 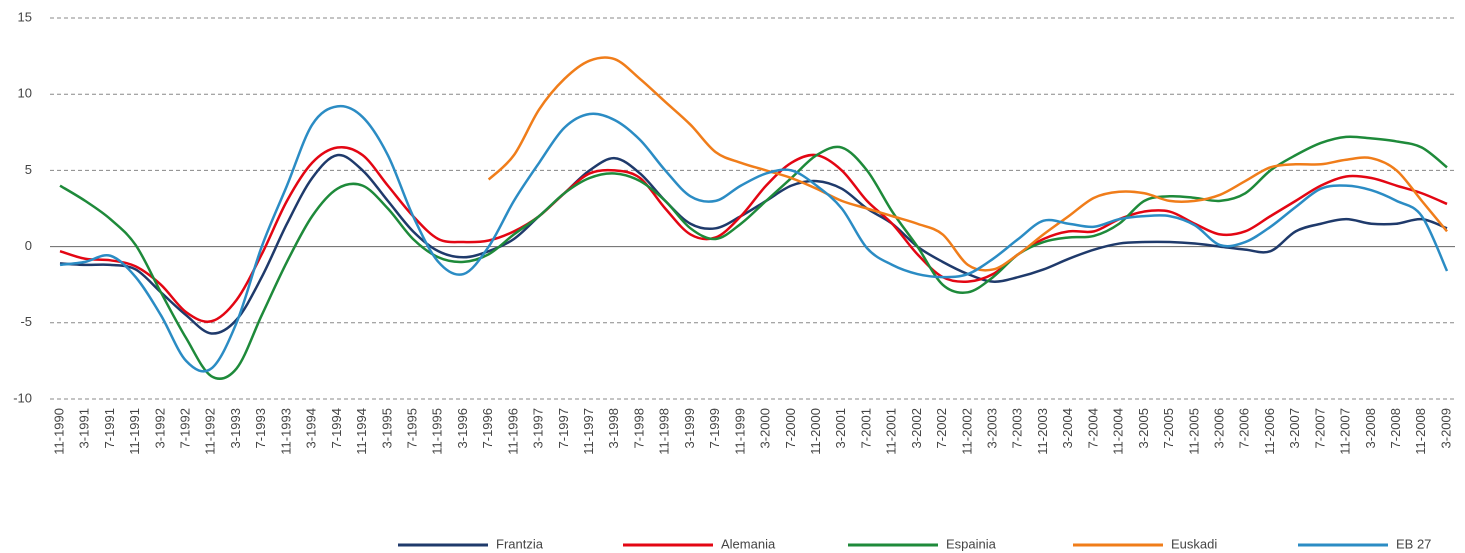 What do you see at coordinates (563, 428) in the screenshot?
I see `x-tick-label: 7-1997` at bounding box center [563, 428].